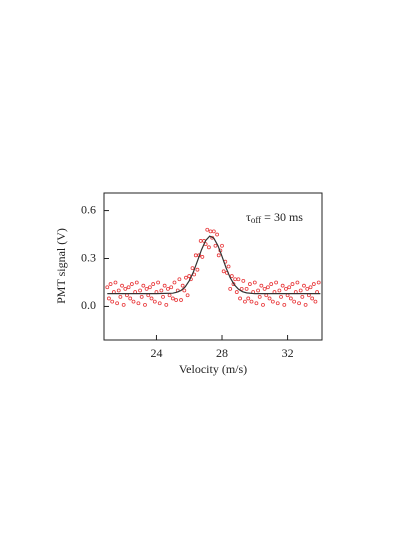 The width and height of the screenshot is (415, 537). What do you see at coordinates (256, 220) in the screenshot?
I see `annotation-sub: off` at bounding box center [256, 220].